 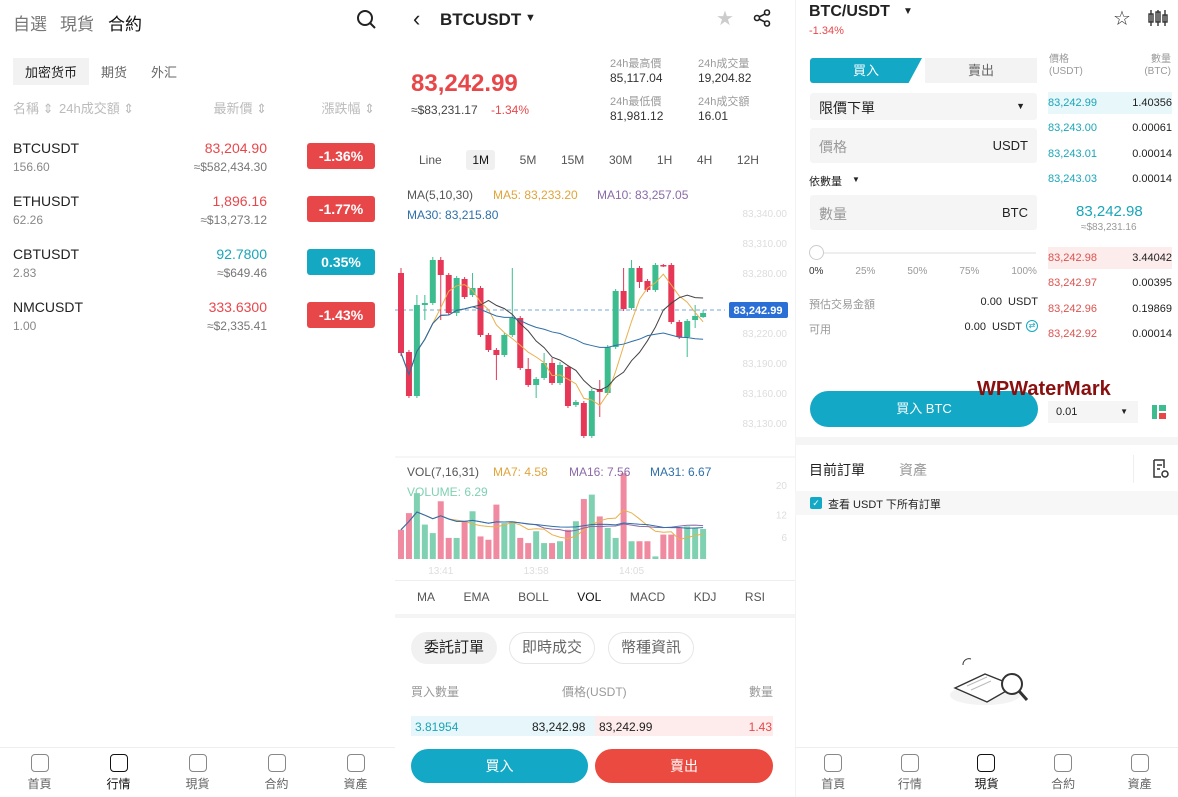 I want to click on market-row: BTCUSDT 156.60 83,204.90 ≈$582,434.30 -1.36%, so click(x=197, y=162).